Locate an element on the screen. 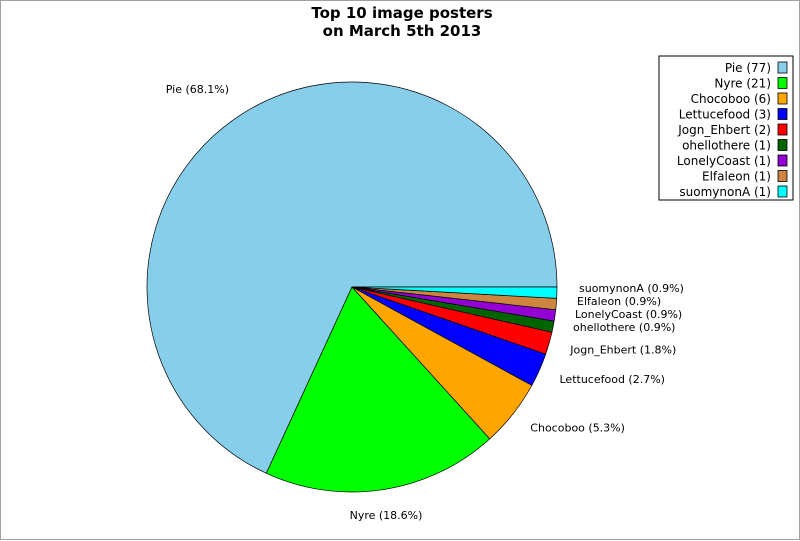 The height and width of the screenshot is (541, 800). slice-label-nyre: Nyre (18.6%) is located at coordinates (386, 515).